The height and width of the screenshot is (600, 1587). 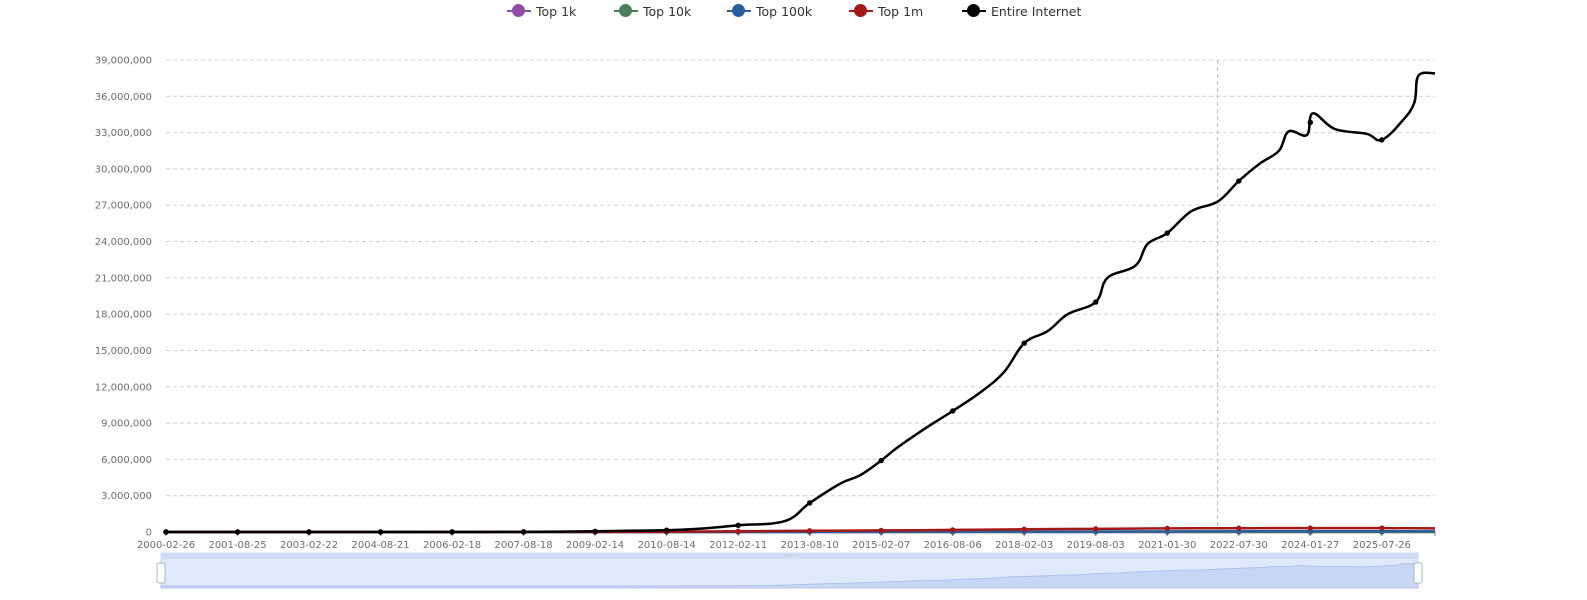 I want to click on x-tick-label: 2019-08-03, so click(x=1096, y=545).